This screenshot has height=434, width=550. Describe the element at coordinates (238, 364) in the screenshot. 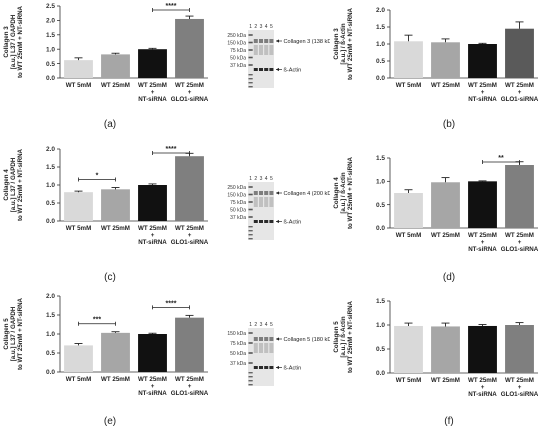

I see `marker-label: 37 kDa` at that location.